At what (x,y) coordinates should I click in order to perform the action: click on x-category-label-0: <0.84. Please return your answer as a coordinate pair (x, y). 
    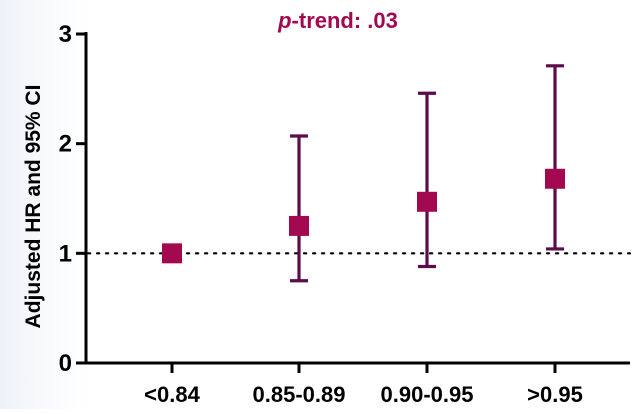
    Looking at the image, I should click on (172, 394).